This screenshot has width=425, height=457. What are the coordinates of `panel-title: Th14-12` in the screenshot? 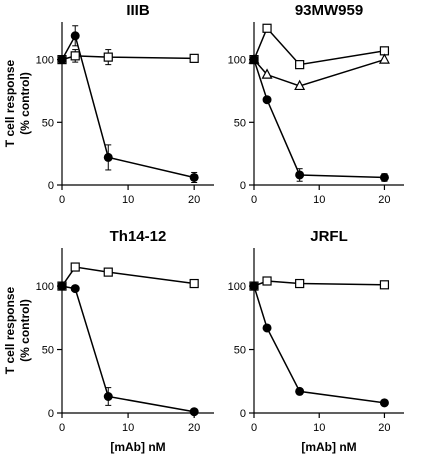 It's located at (138, 236).